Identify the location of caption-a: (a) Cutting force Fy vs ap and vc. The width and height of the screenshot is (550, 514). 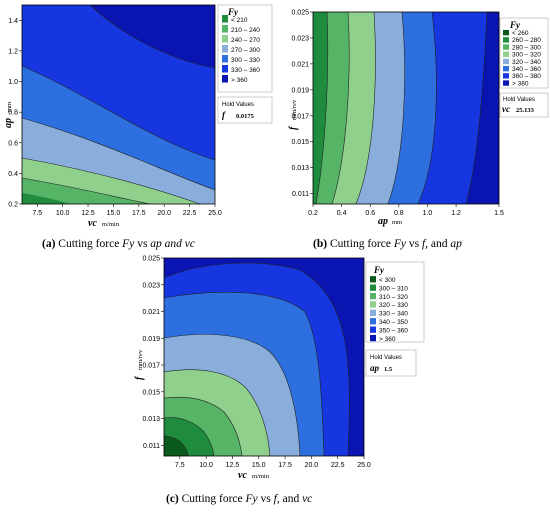
(118, 244).